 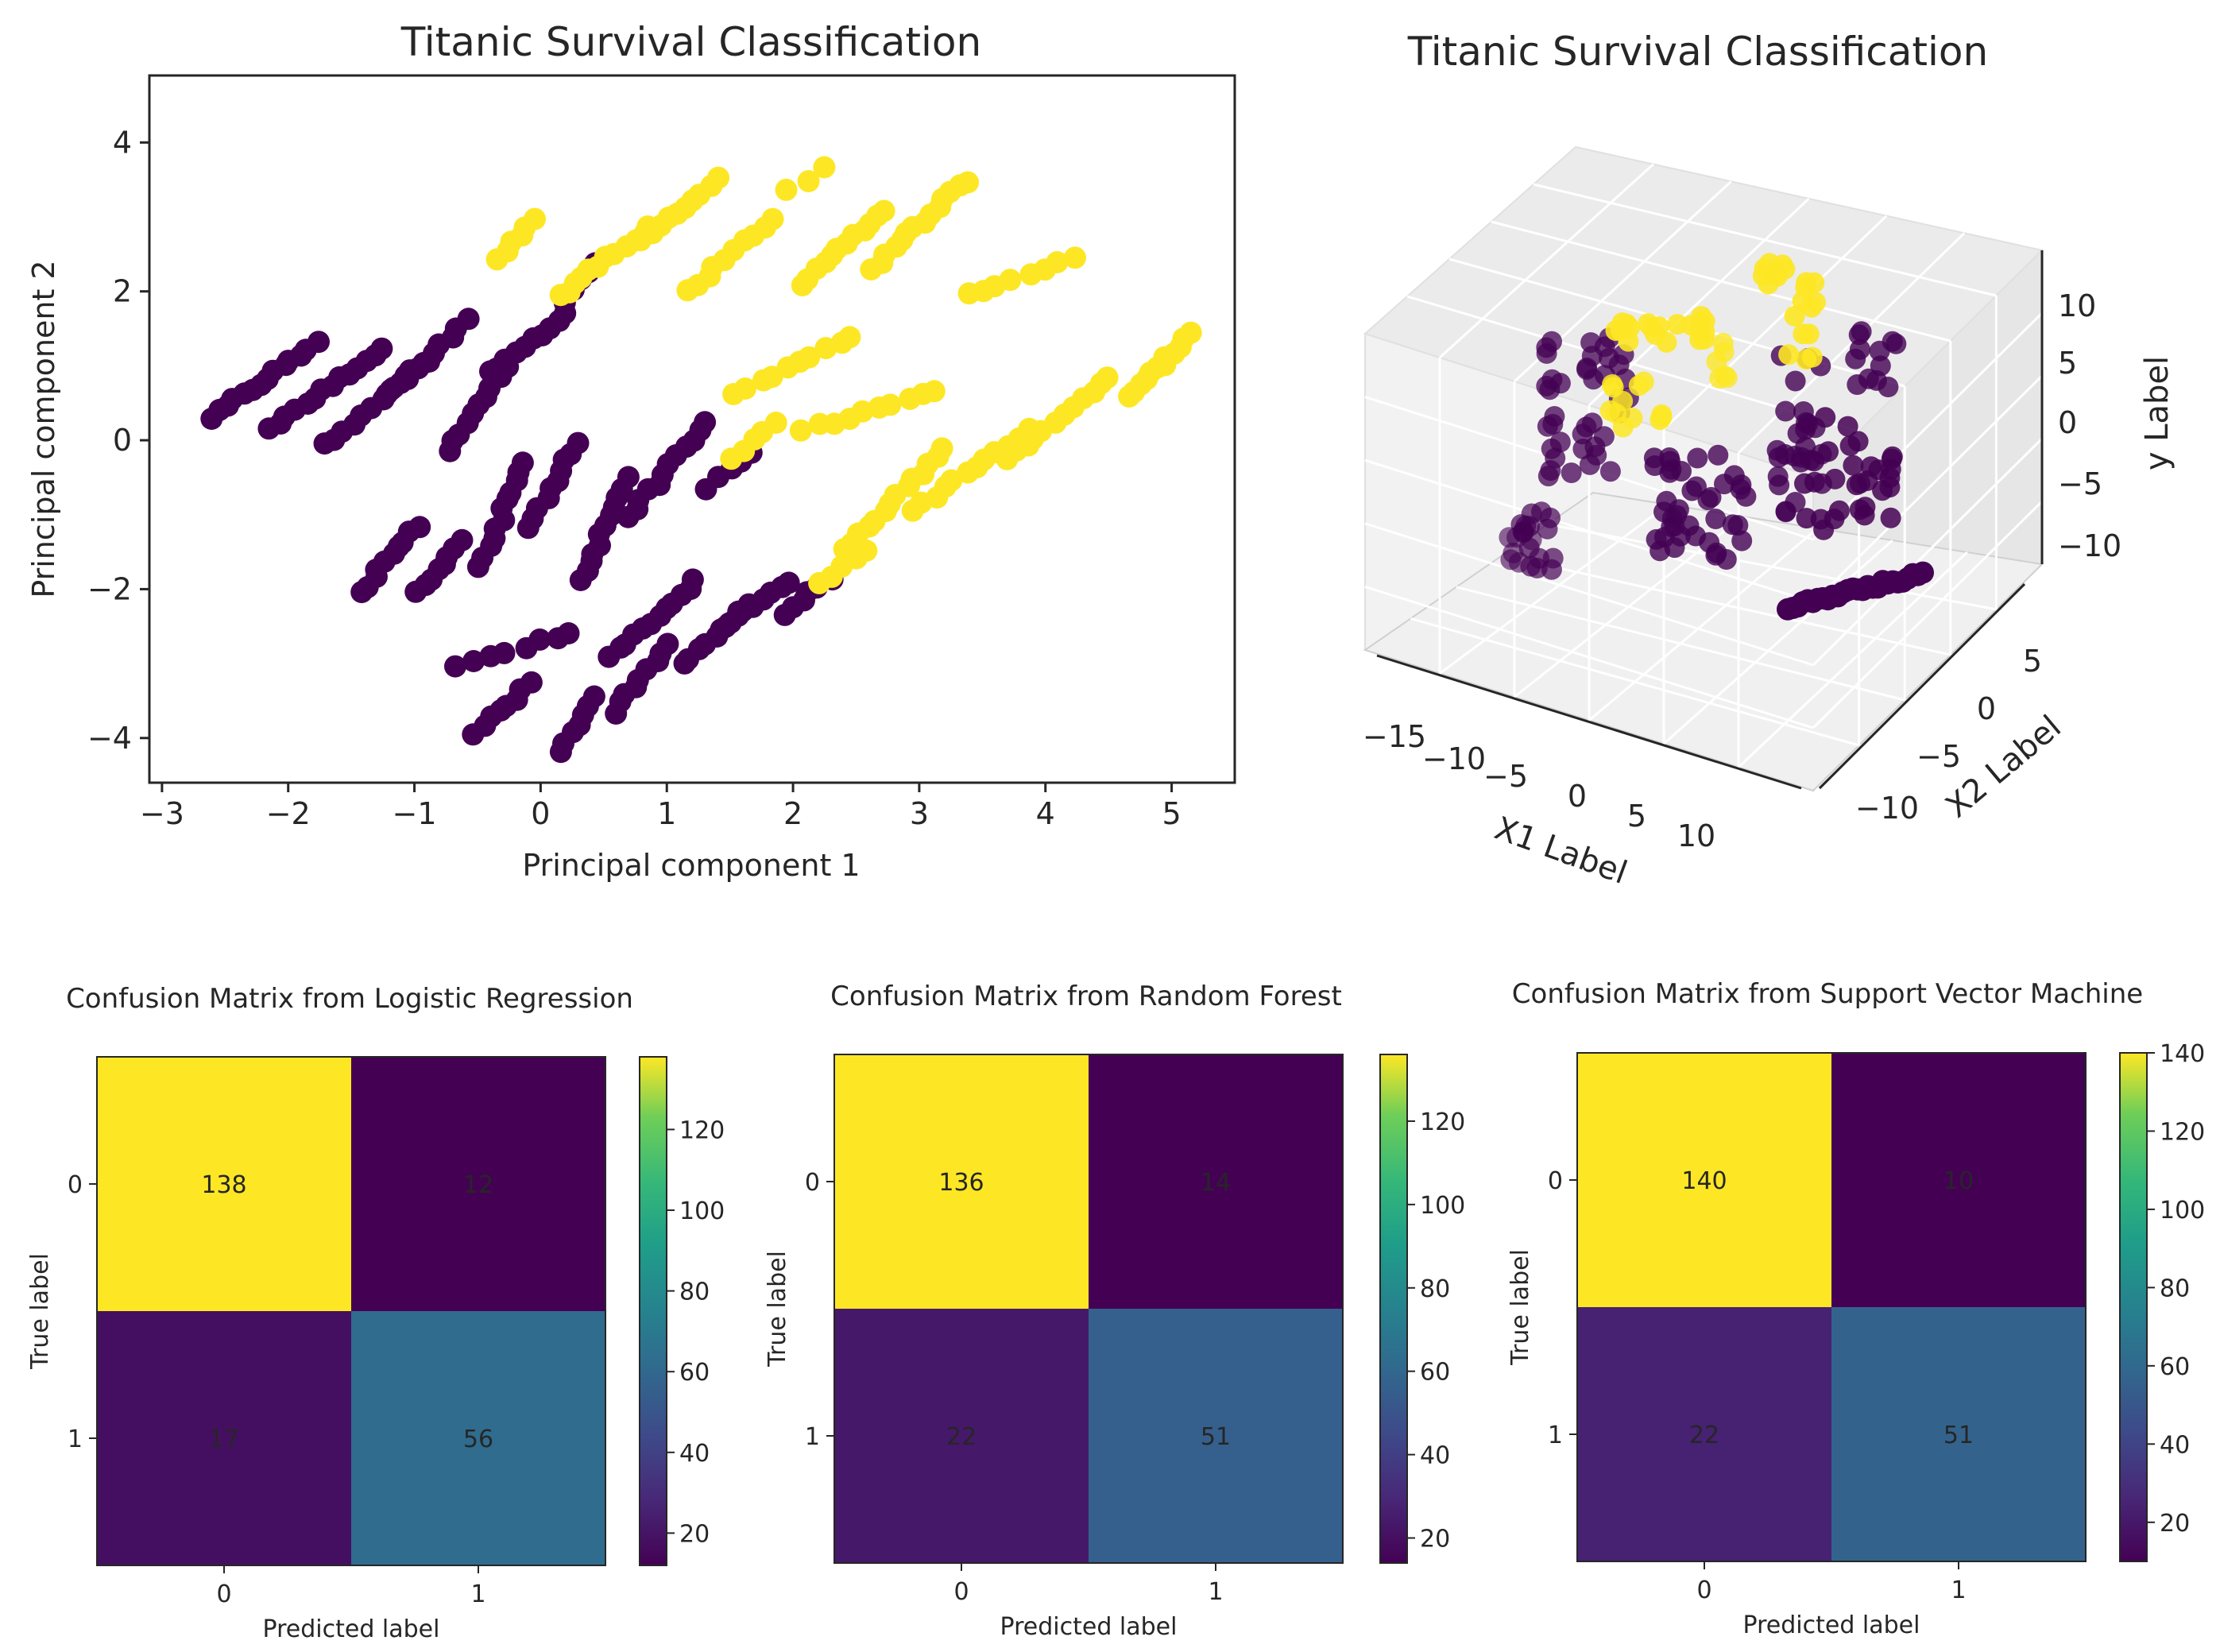 What do you see at coordinates (1831, 1625) in the screenshot?
I see `x-axis-label: Predicted label` at bounding box center [1831, 1625].